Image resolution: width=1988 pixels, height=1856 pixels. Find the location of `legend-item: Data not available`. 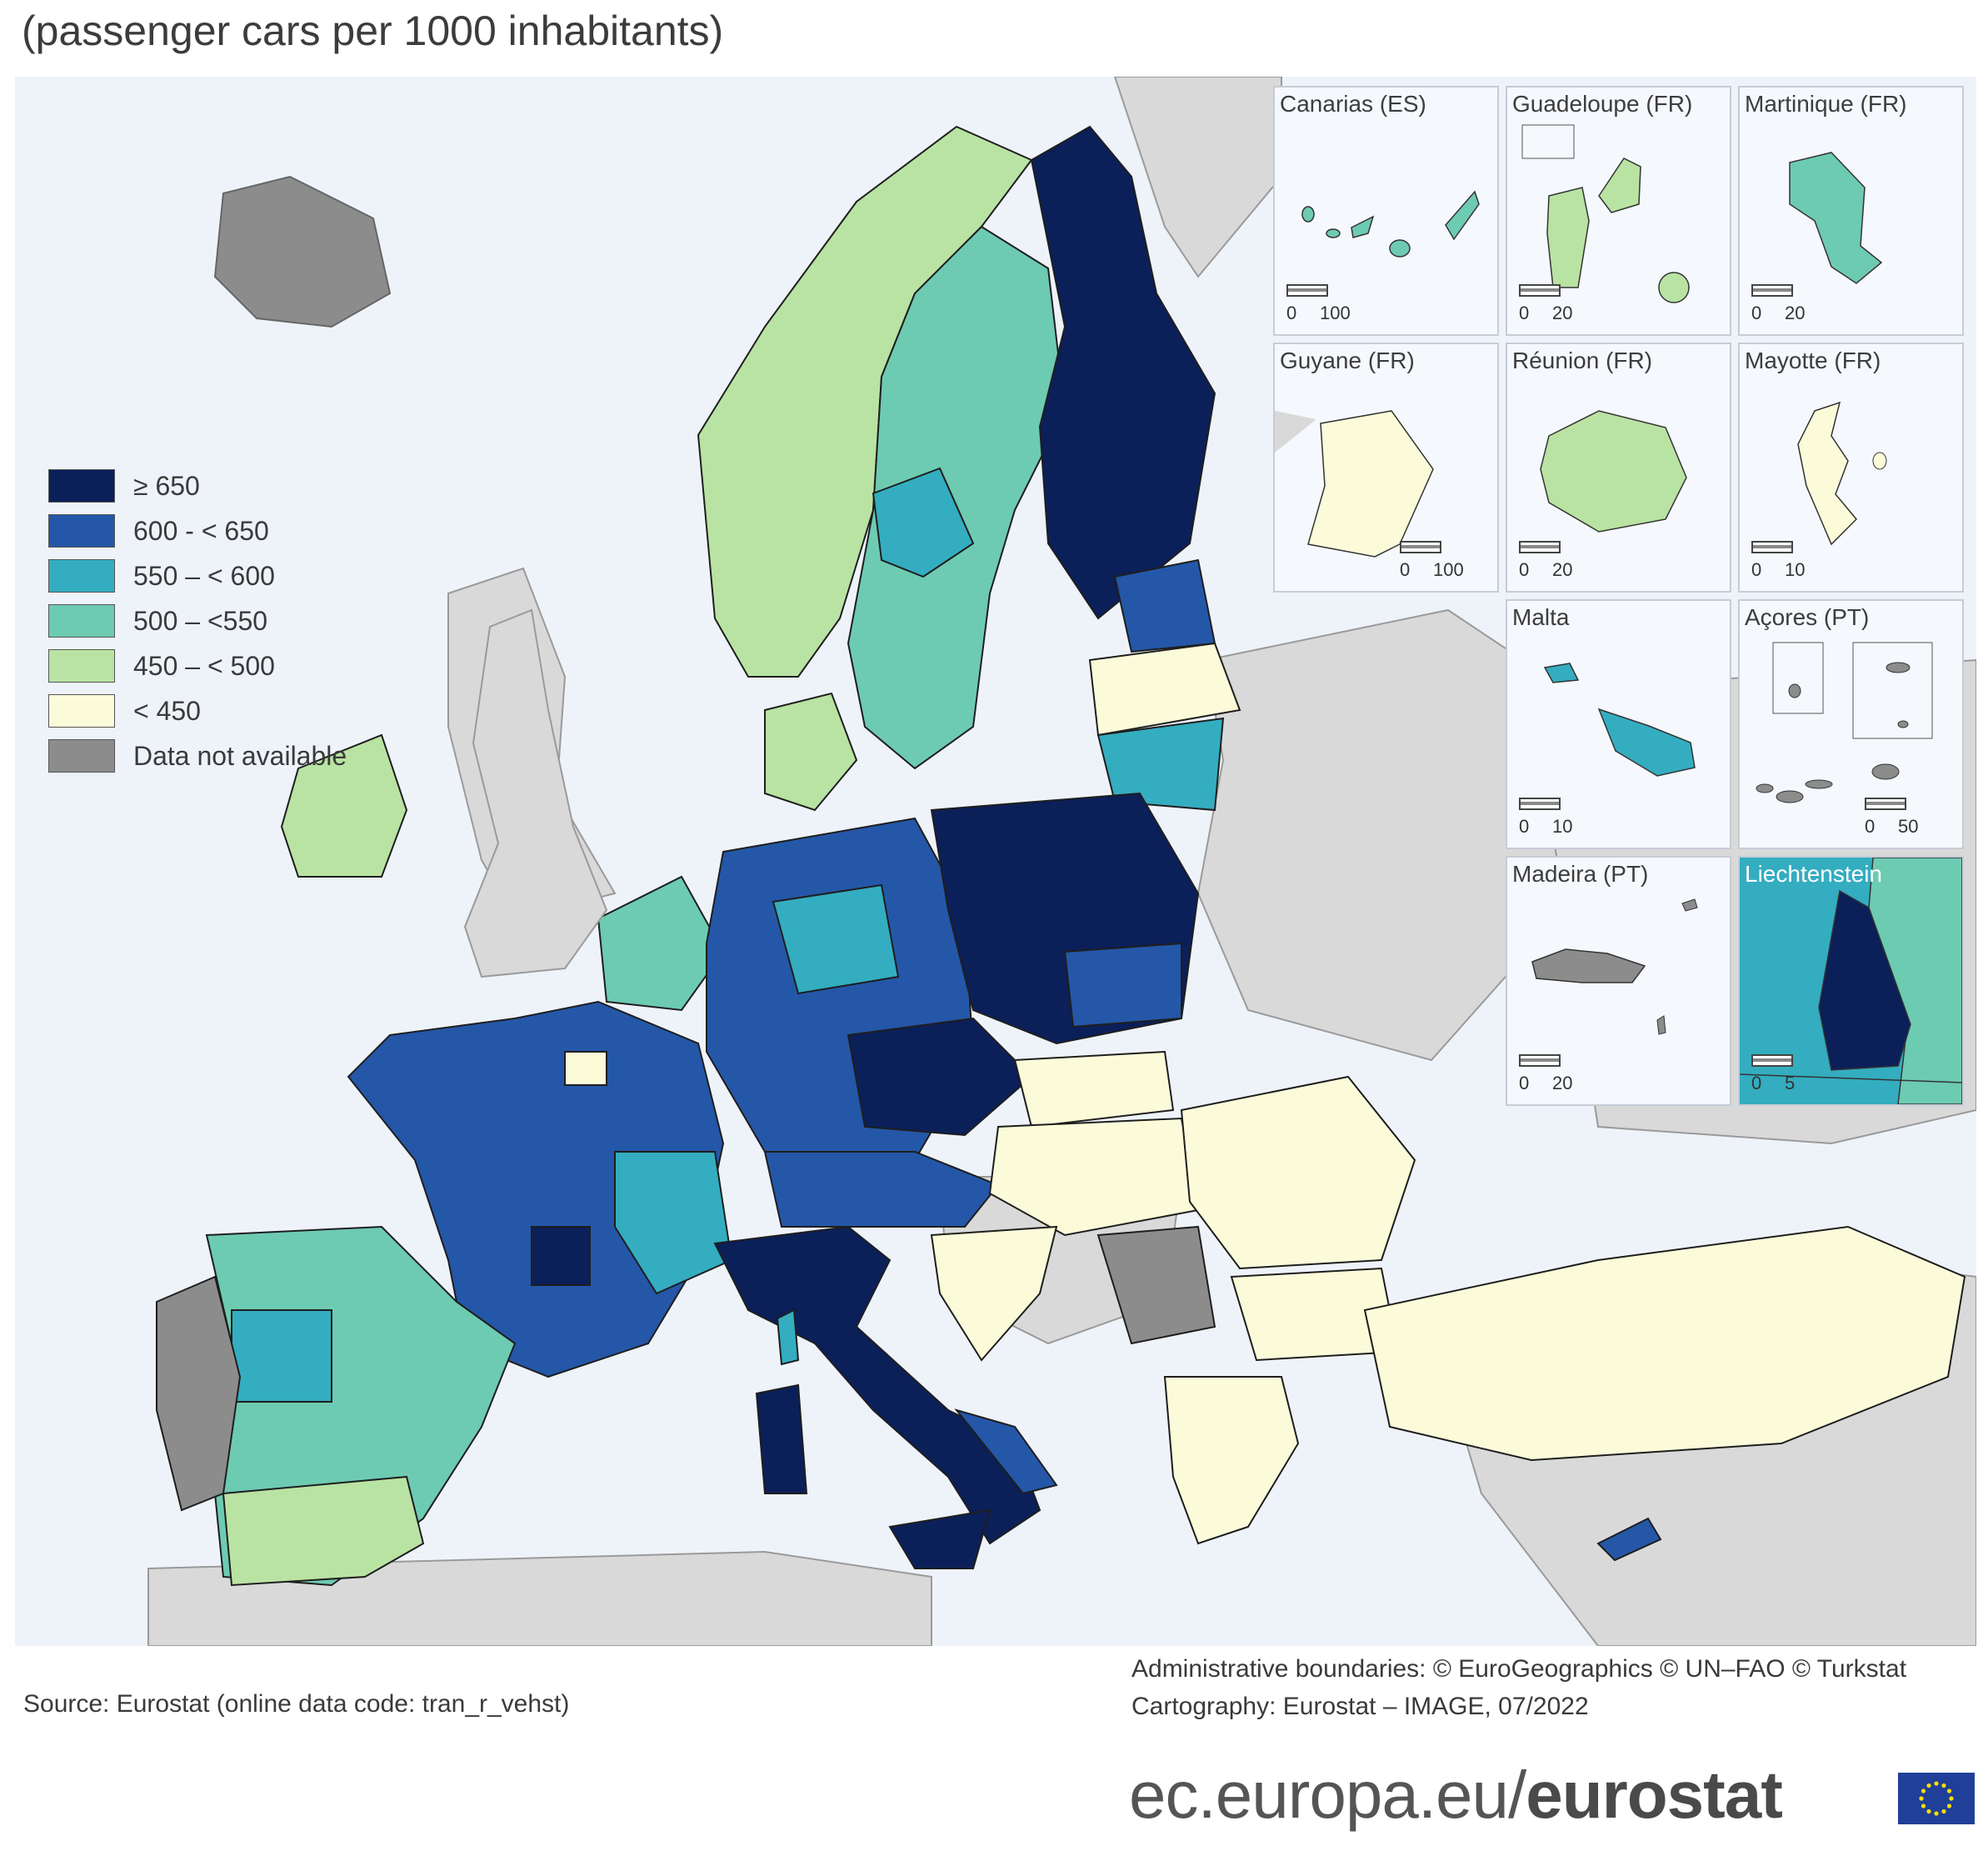

legend-item: Data not available is located at coordinates (197, 756).